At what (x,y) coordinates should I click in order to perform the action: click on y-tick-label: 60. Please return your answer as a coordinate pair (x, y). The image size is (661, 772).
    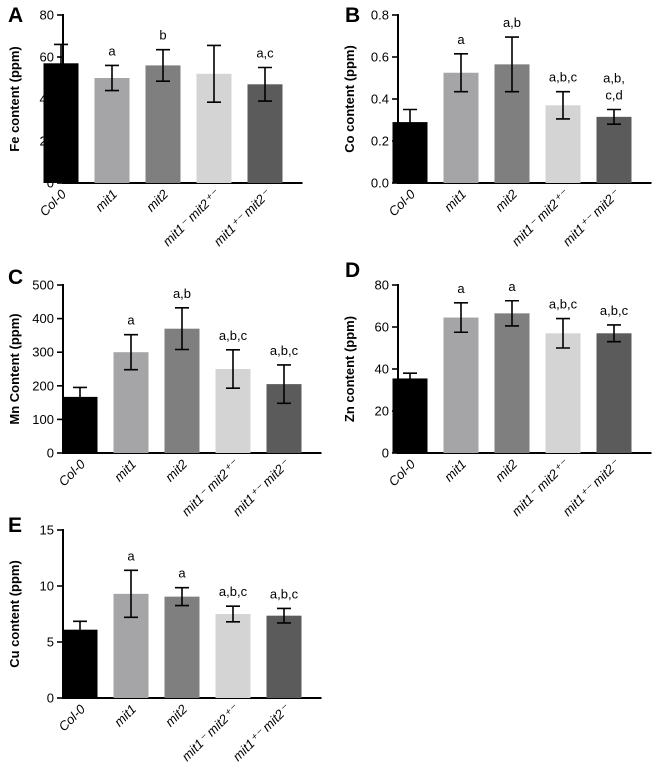
    Looking at the image, I should click on (382, 327).